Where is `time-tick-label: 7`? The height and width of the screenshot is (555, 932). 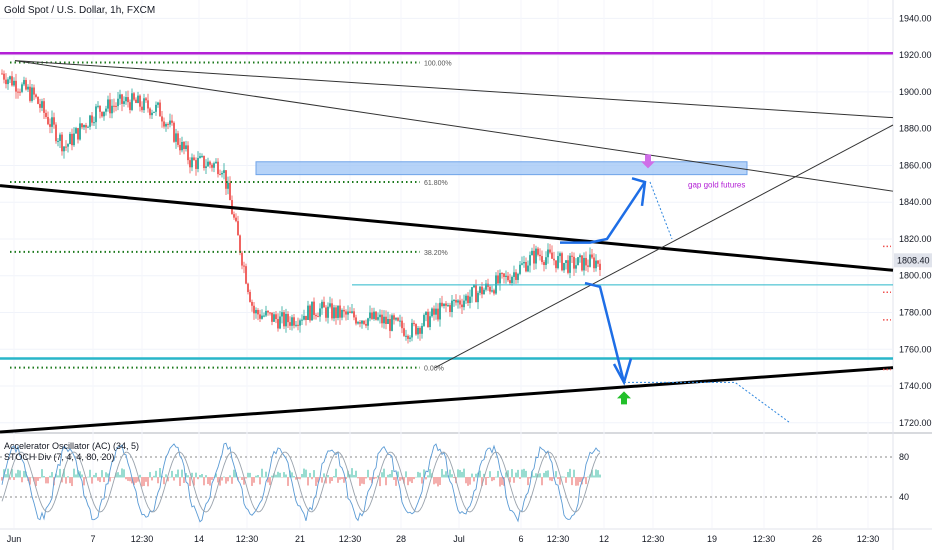
time-tick-label: 7 is located at coordinates (92, 539).